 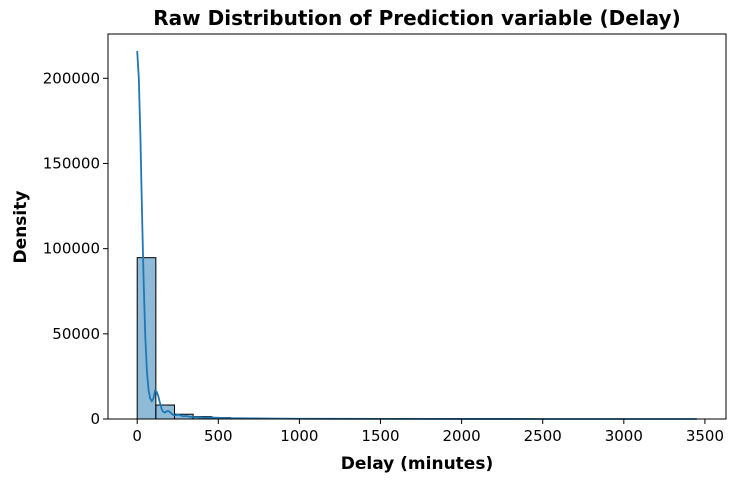 What do you see at coordinates (417, 464) in the screenshot?
I see `x-axis-label: Delay (minutes)` at bounding box center [417, 464].